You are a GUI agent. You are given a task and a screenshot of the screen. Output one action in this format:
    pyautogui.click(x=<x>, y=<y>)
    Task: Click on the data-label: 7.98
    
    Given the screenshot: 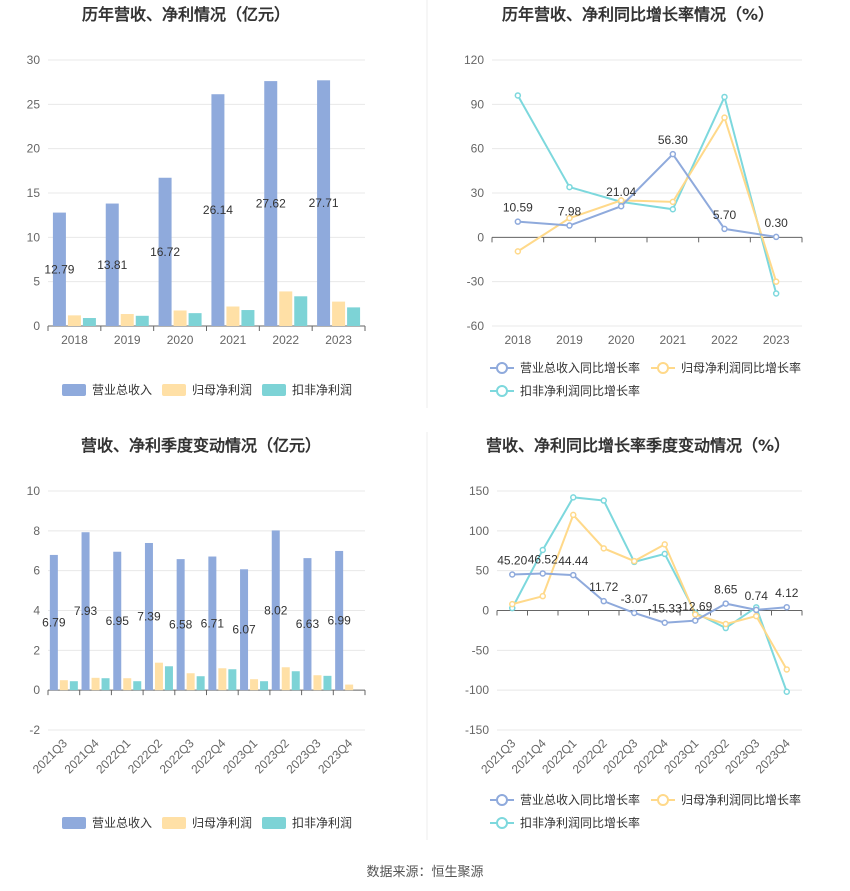 What is the action you would take?
    pyautogui.click(x=570, y=212)
    